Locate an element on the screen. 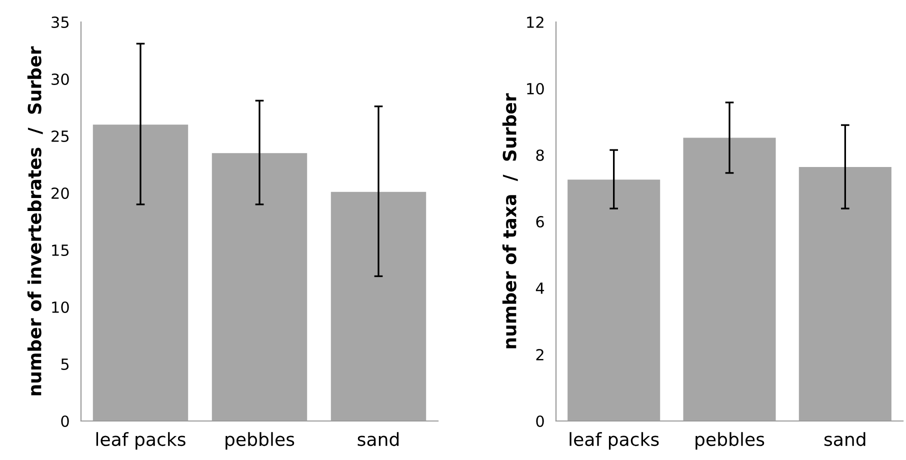  y-tick-label: 25 is located at coordinates (60, 136).